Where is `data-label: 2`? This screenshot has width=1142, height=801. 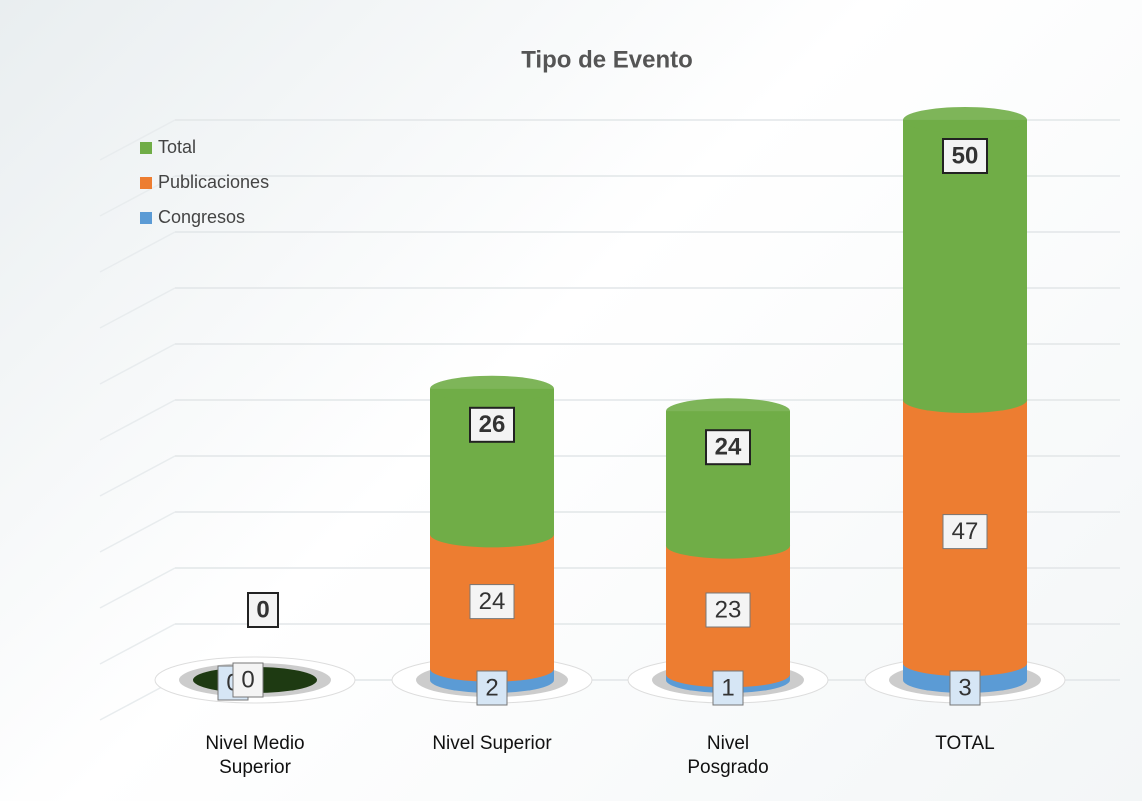 data-label: 2 is located at coordinates (491, 687).